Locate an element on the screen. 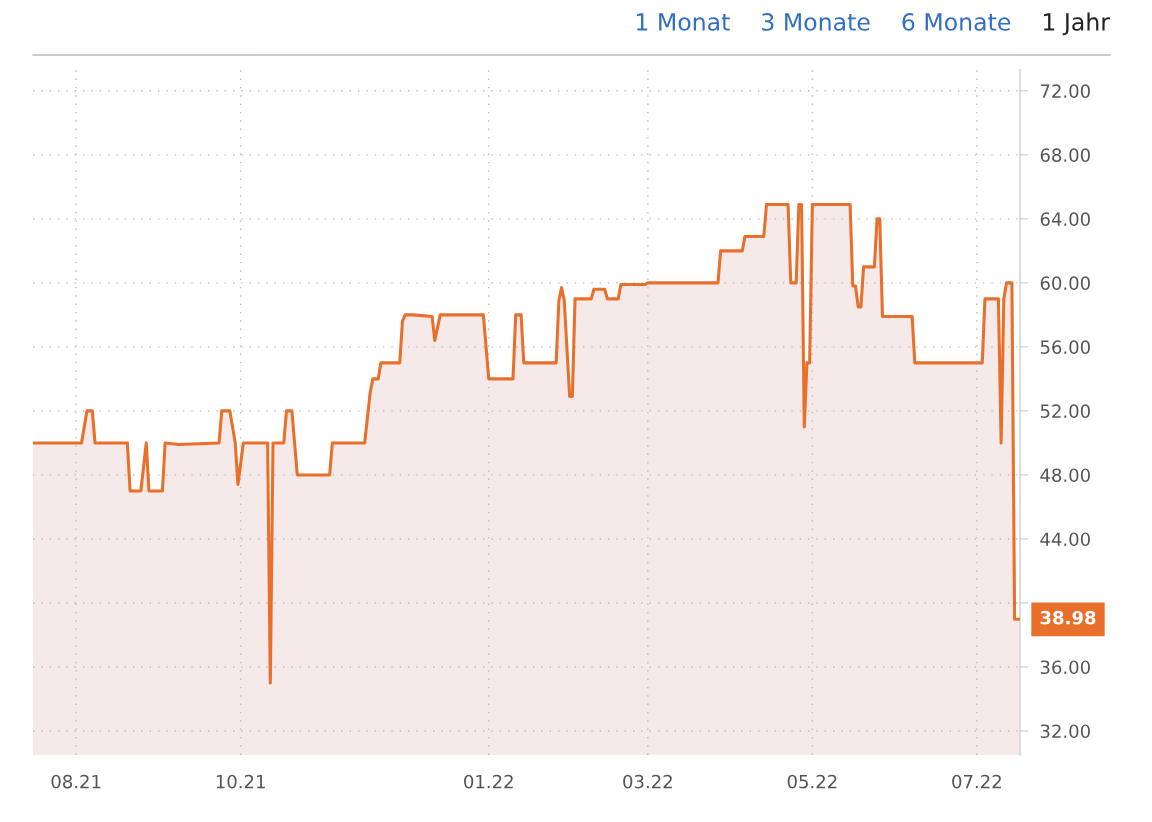 The width and height of the screenshot is (1152, 822). x-tick-label: 10.21 is located at coordinates (240, 781).